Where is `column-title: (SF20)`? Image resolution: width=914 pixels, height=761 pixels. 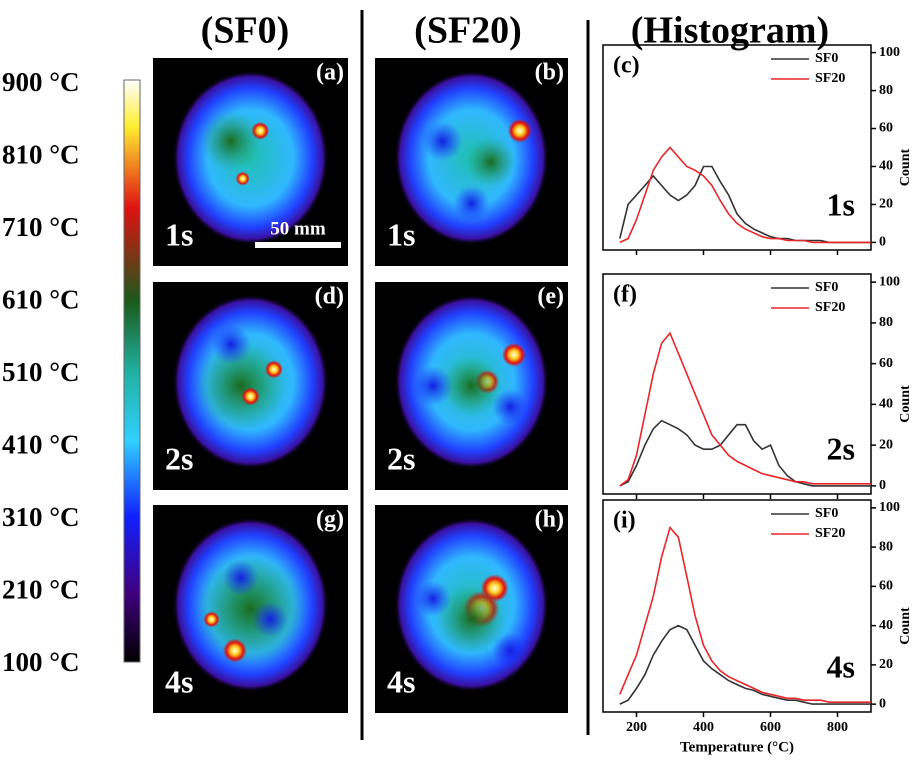 column-title: (SF20) is located at coordinates (468, 31).